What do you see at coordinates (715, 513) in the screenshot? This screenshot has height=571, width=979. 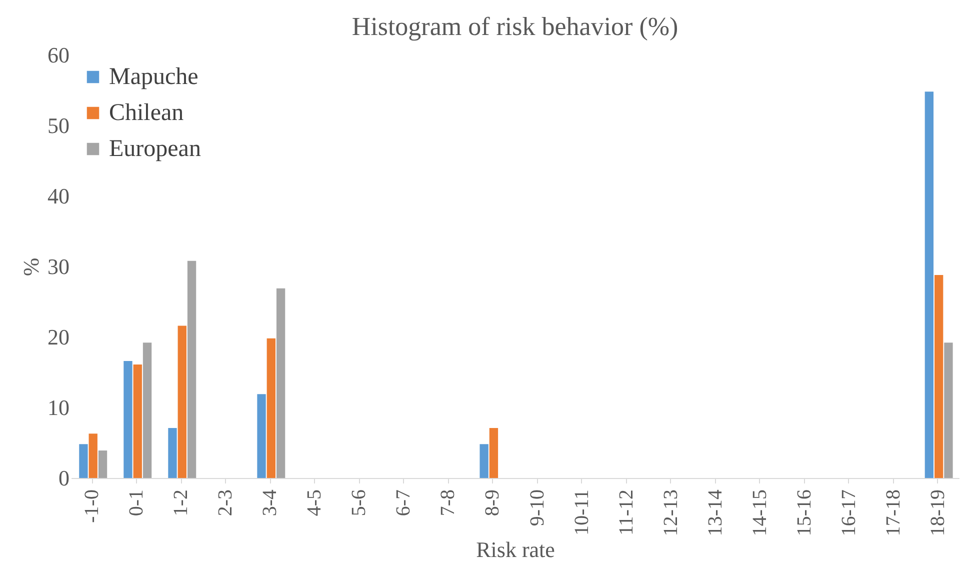 I see `x-tick-label: 13-14` at bounding box center [715, 513].